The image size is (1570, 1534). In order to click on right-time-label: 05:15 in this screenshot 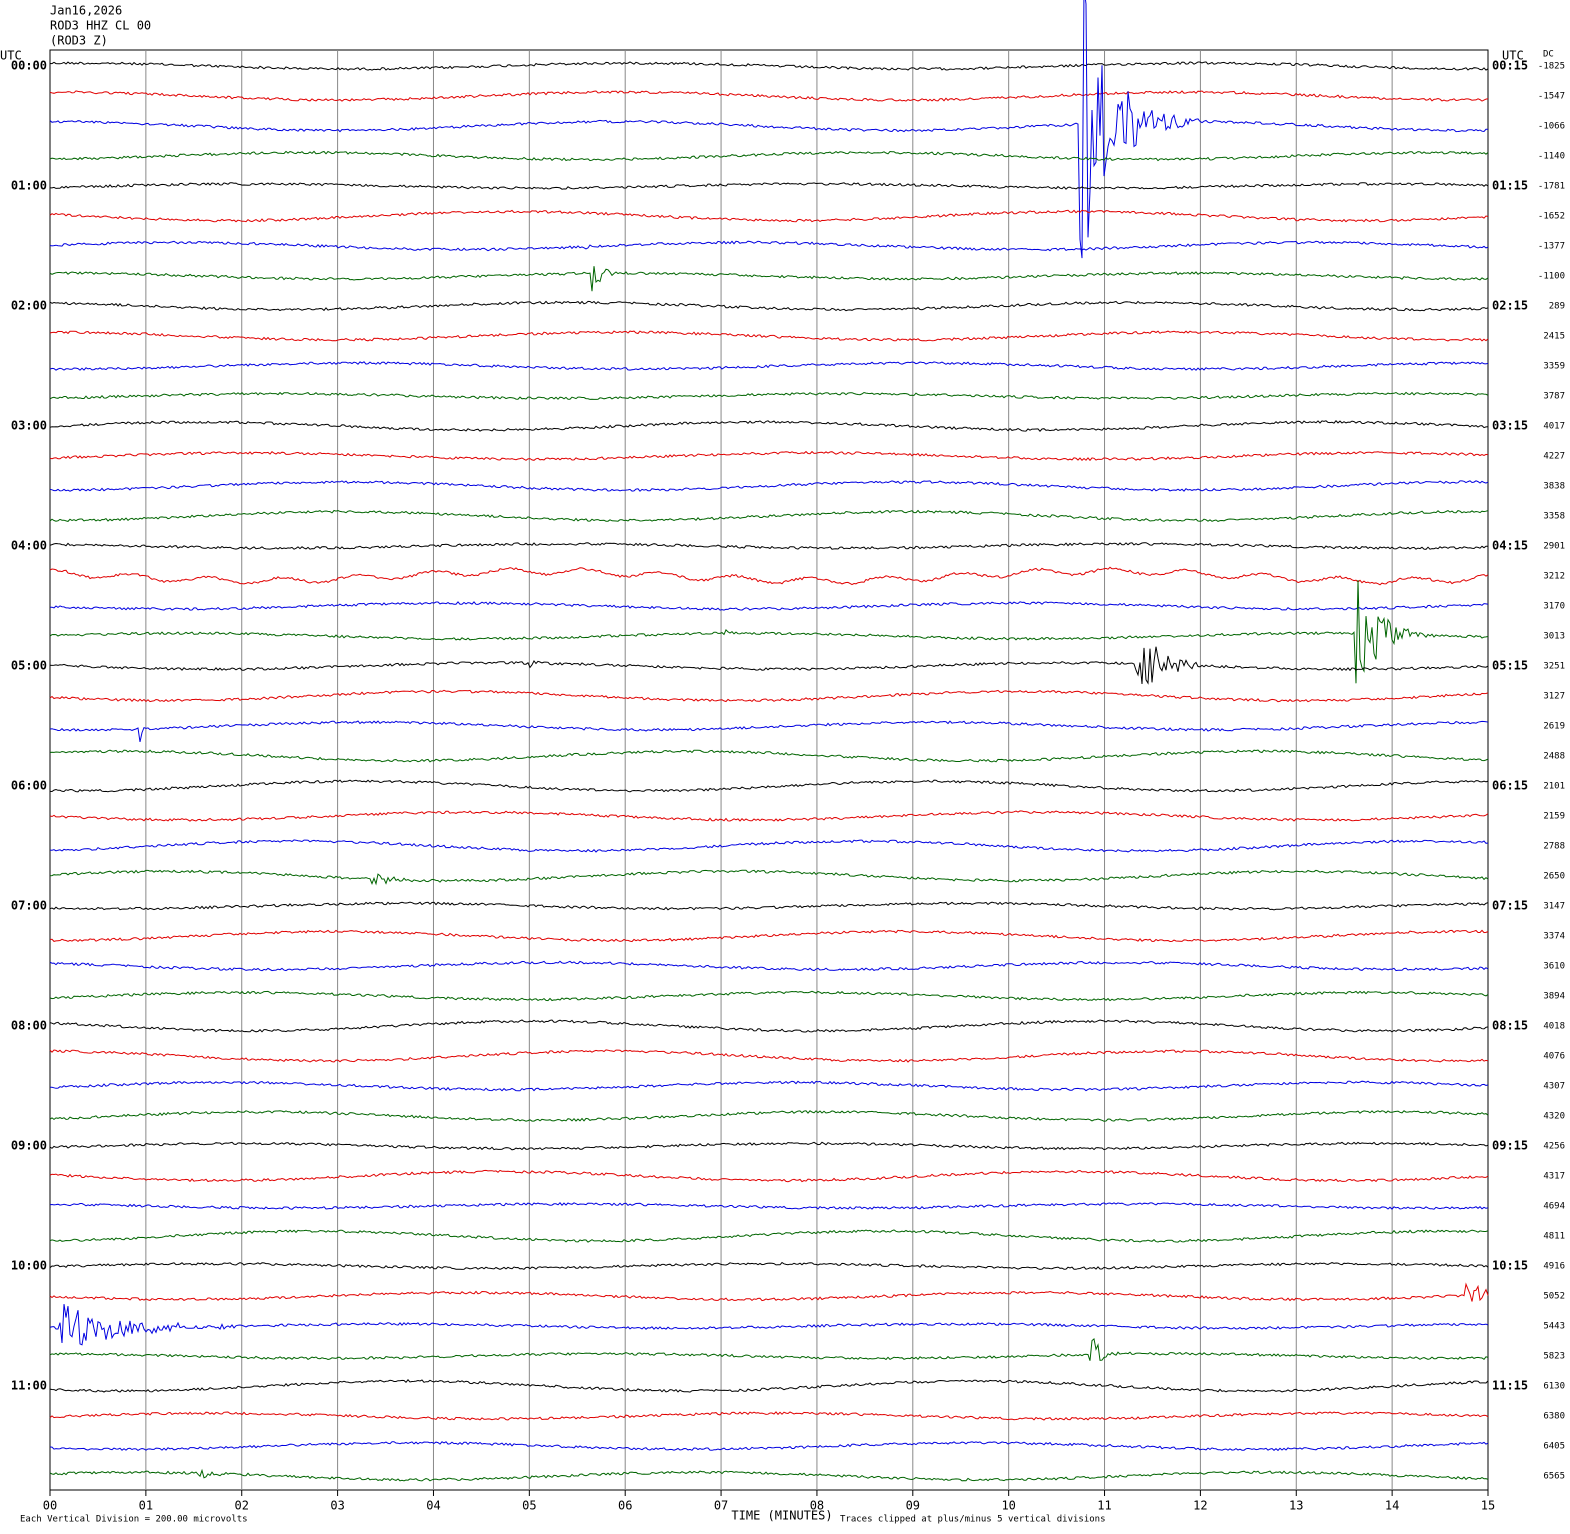, I will do `click(1510, 666)`.